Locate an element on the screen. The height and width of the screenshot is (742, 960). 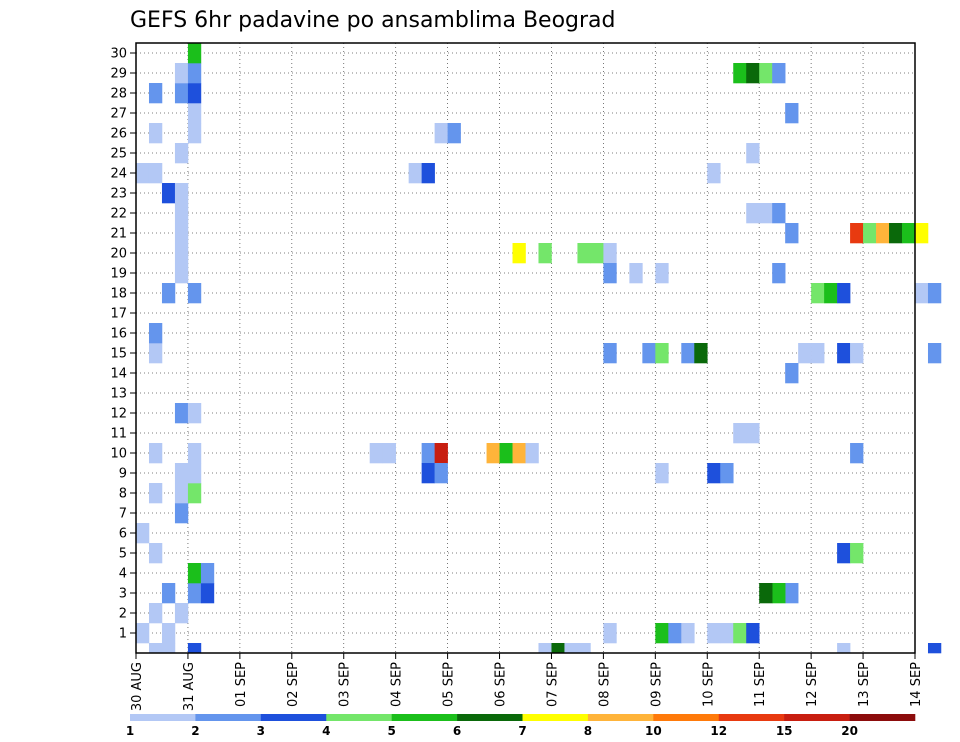
x-tick-label: 01 SEP is located at coordinates (241, 684).